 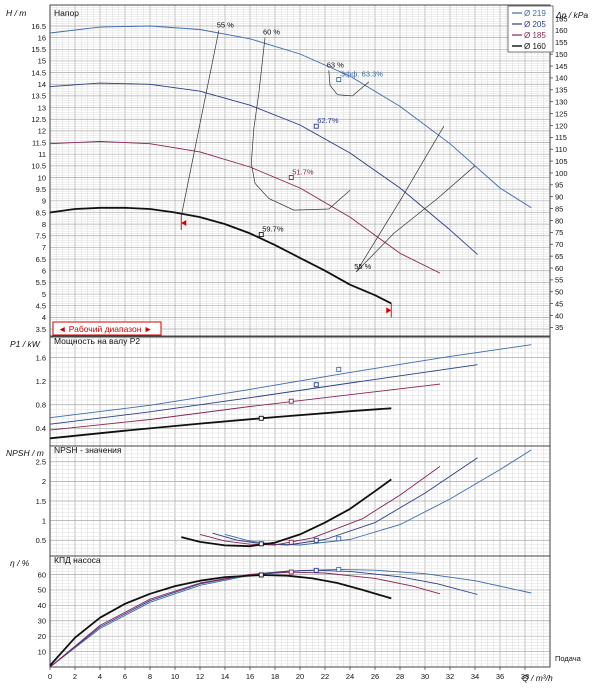 I want to click on legend-label-160: Ø 160, so click(x=535, y=46).